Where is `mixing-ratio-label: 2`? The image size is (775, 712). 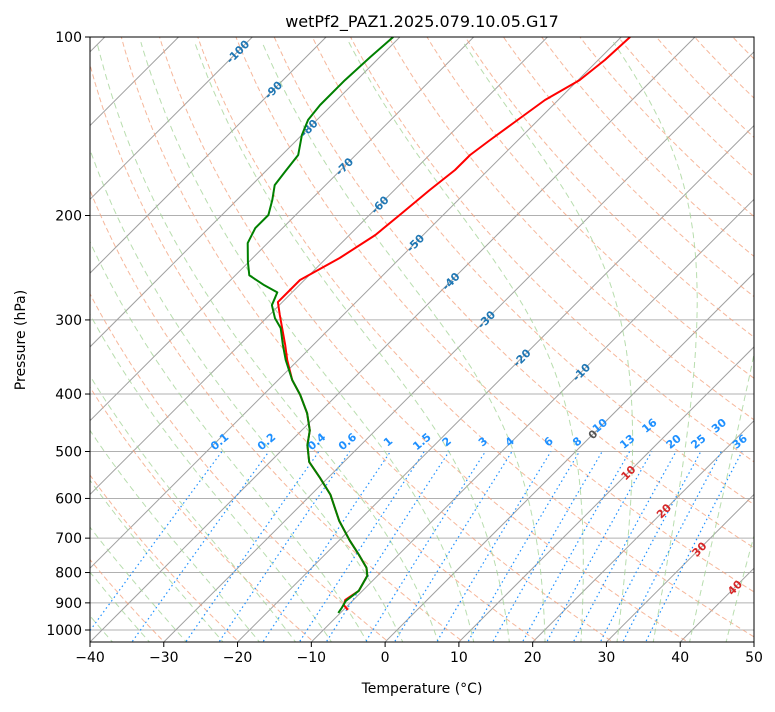
mixing-ratio-label: 2 is located at coordinates (447, 441).